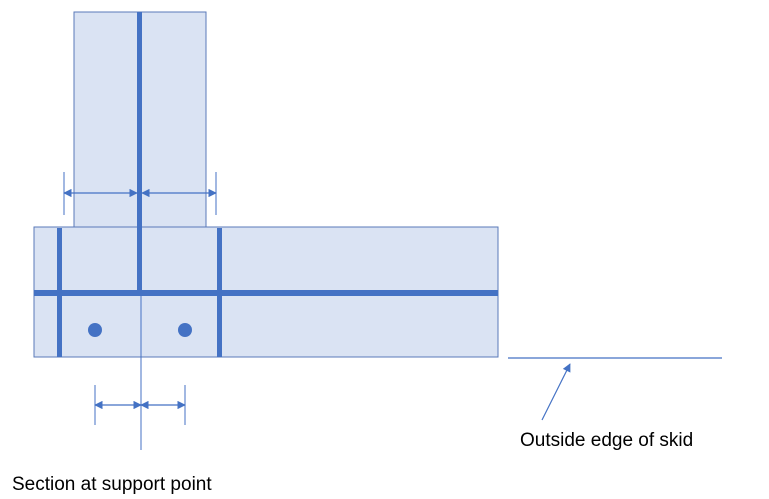  What do you see at coordinates (556, 392) in the screenshot?
I see `leader-arrow` at bounding box center [556, 392].